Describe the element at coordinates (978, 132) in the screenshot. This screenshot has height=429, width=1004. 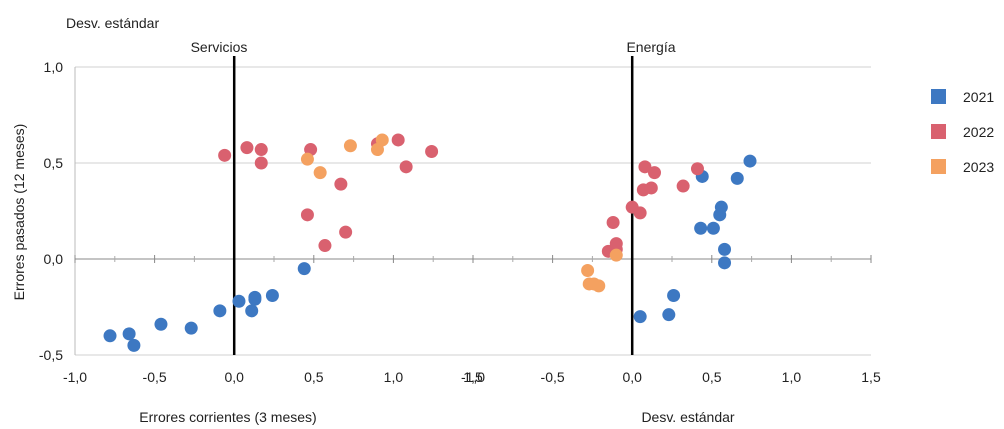
I see `legend-label-2022: 2022` at that location.